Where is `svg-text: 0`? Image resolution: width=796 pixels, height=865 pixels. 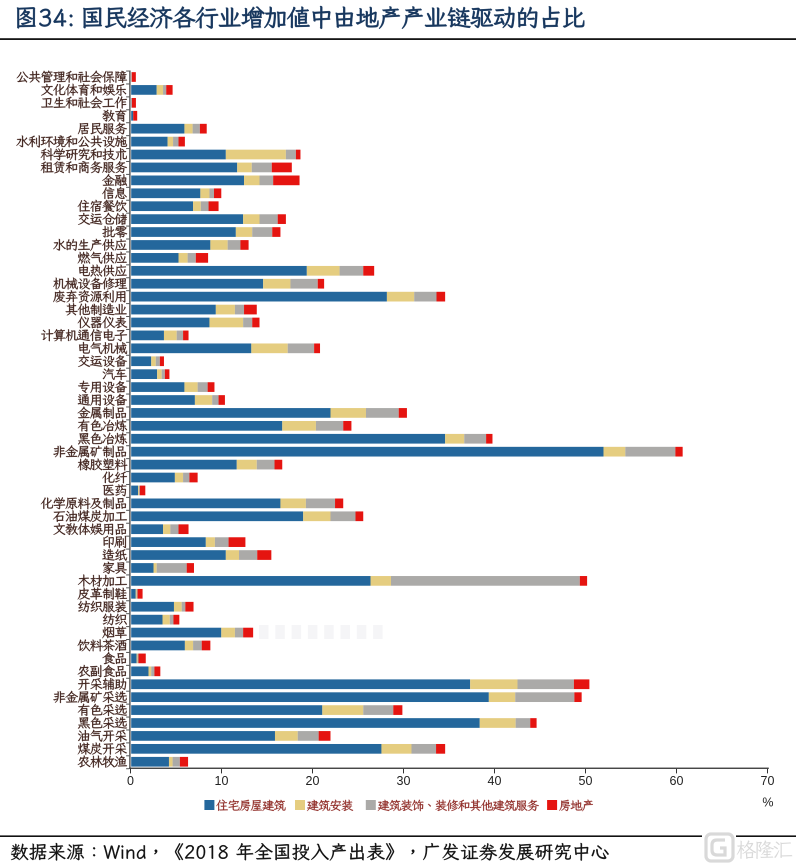
svg-text: 0 is located at coordinates (130, 781).